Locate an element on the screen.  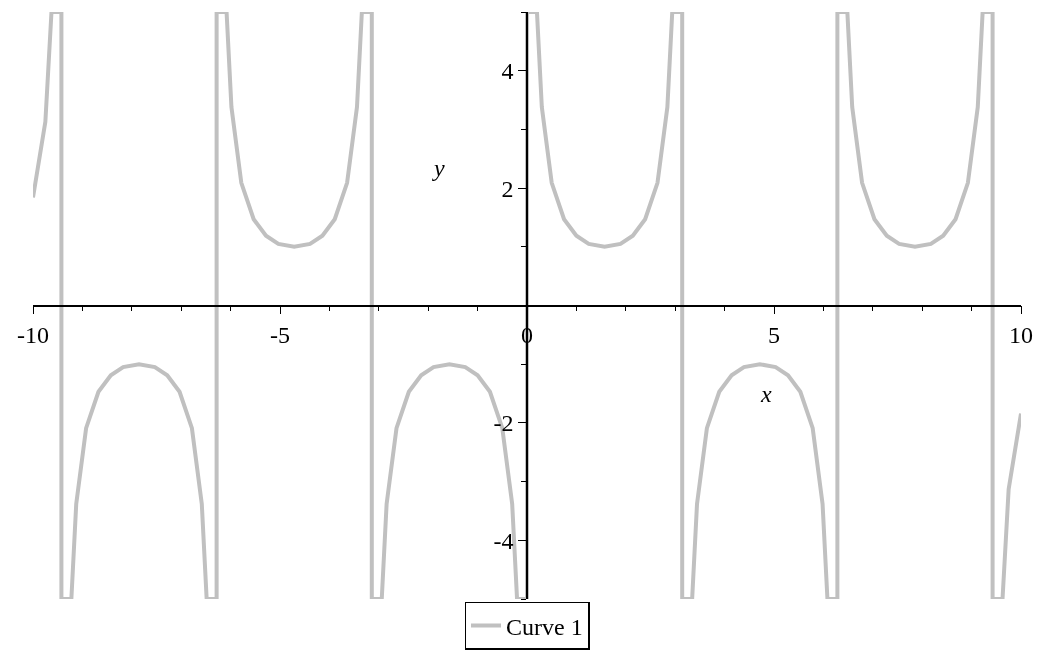
y-axis-title: y is located at coordinates (438, 168).